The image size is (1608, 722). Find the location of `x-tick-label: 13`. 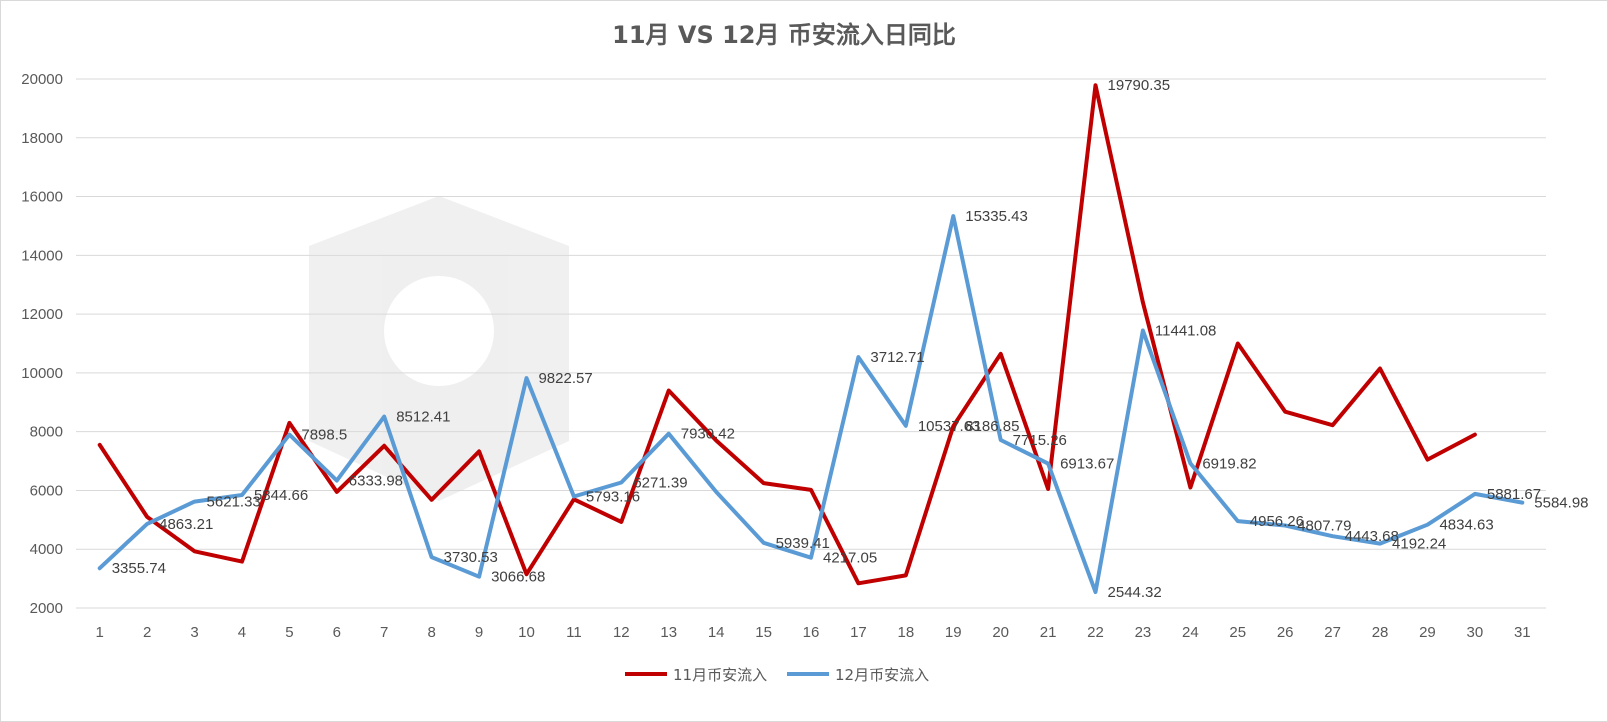

x-tick-label: 13 is located at coordinates (668, 632).